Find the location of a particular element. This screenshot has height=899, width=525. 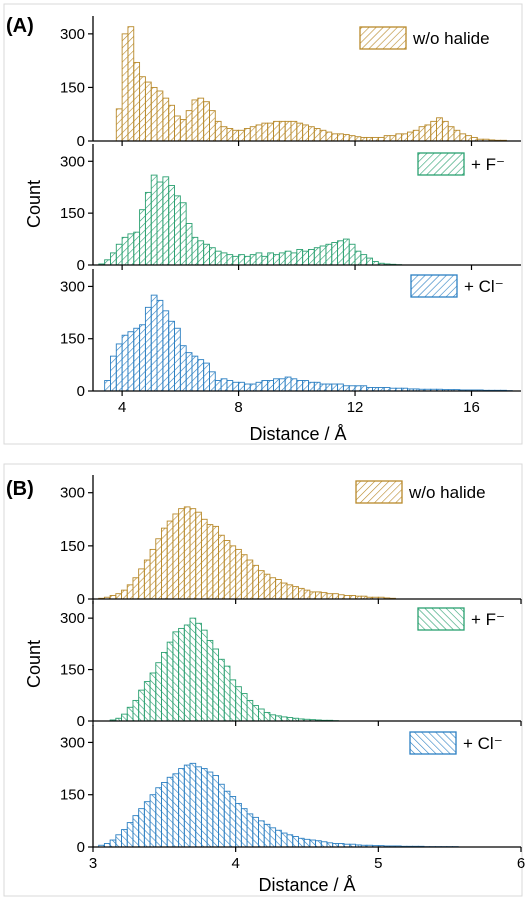

legend-swatch is located at coordinates (383, 38).